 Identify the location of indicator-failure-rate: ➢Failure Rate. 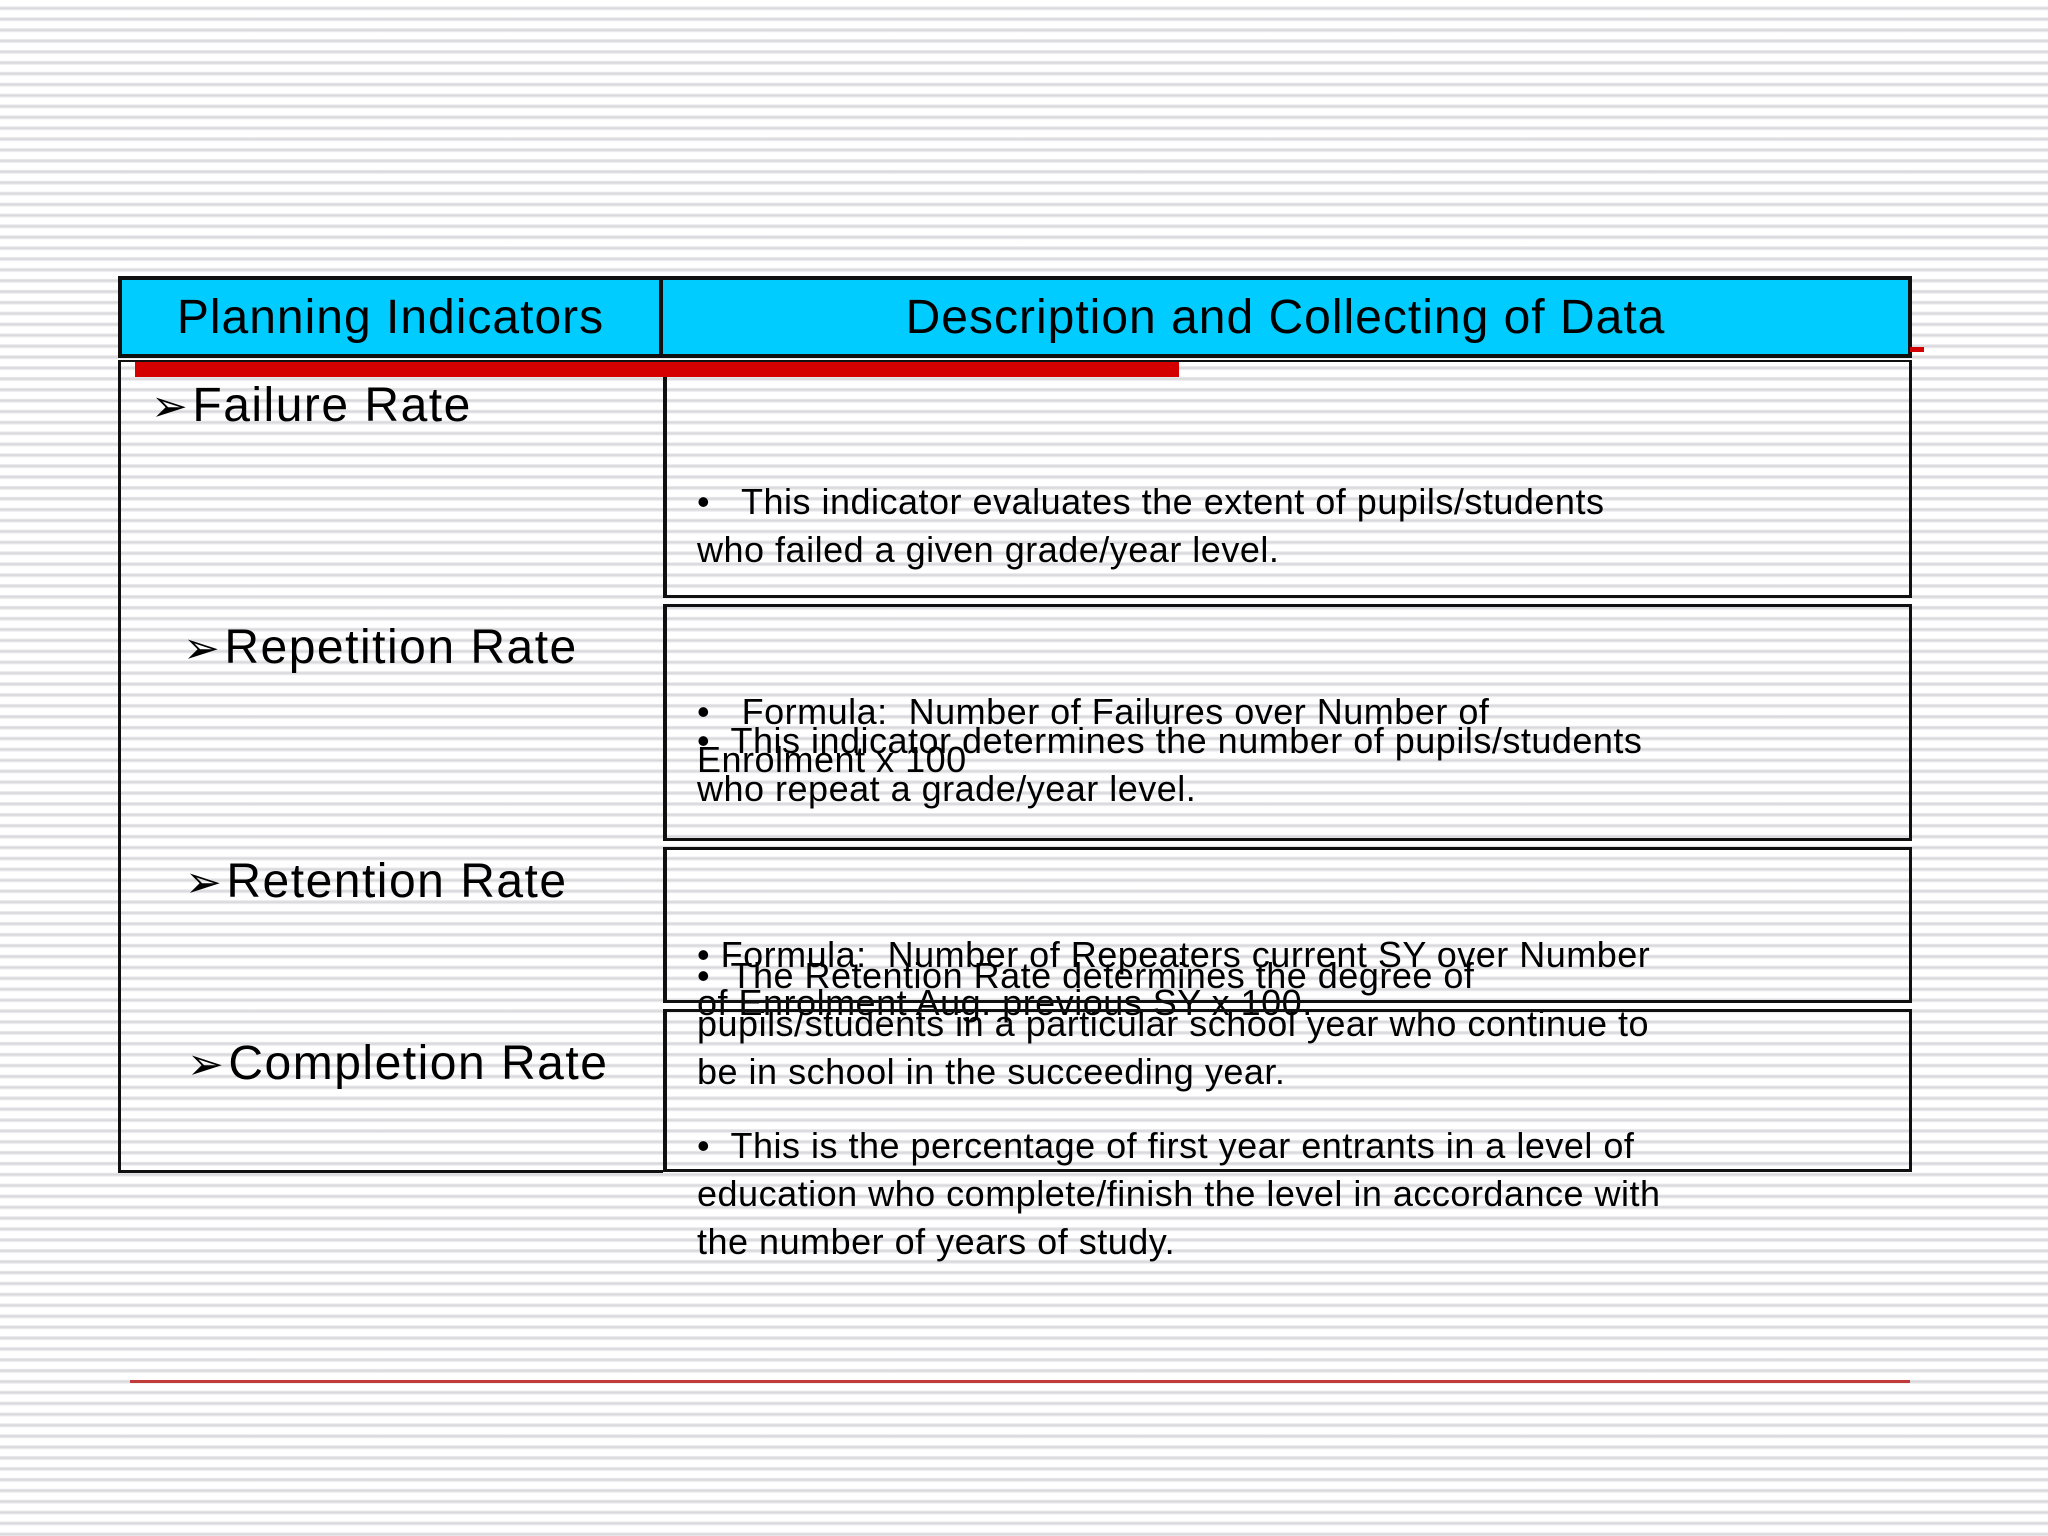
(311, 405).